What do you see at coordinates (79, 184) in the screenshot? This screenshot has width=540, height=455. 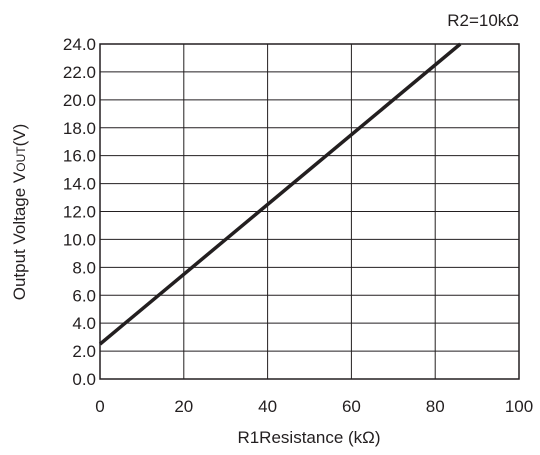 I see `y-tick-label: 14.0` at bounding box center [79, 184].